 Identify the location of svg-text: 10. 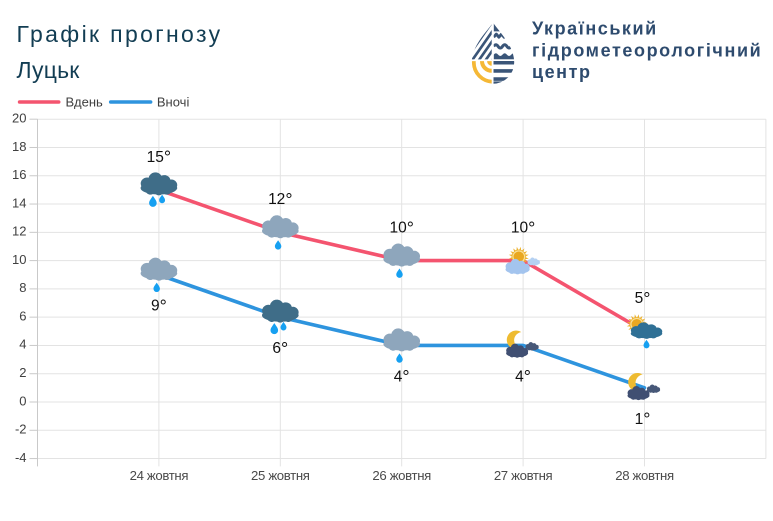
(19, 259).